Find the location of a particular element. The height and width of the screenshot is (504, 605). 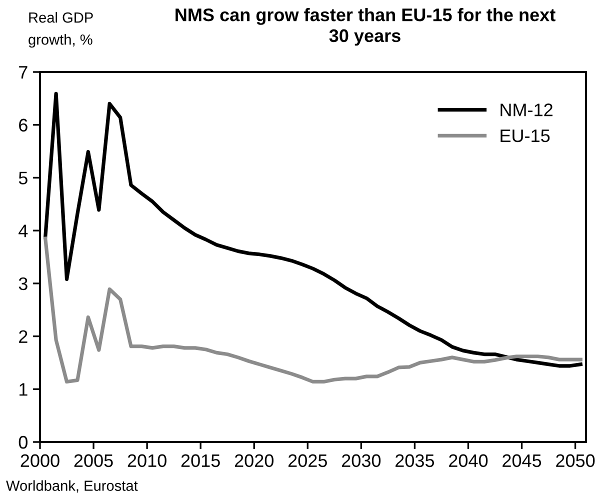

x-tick-label: 2020 is located at coordinates (254, 461).